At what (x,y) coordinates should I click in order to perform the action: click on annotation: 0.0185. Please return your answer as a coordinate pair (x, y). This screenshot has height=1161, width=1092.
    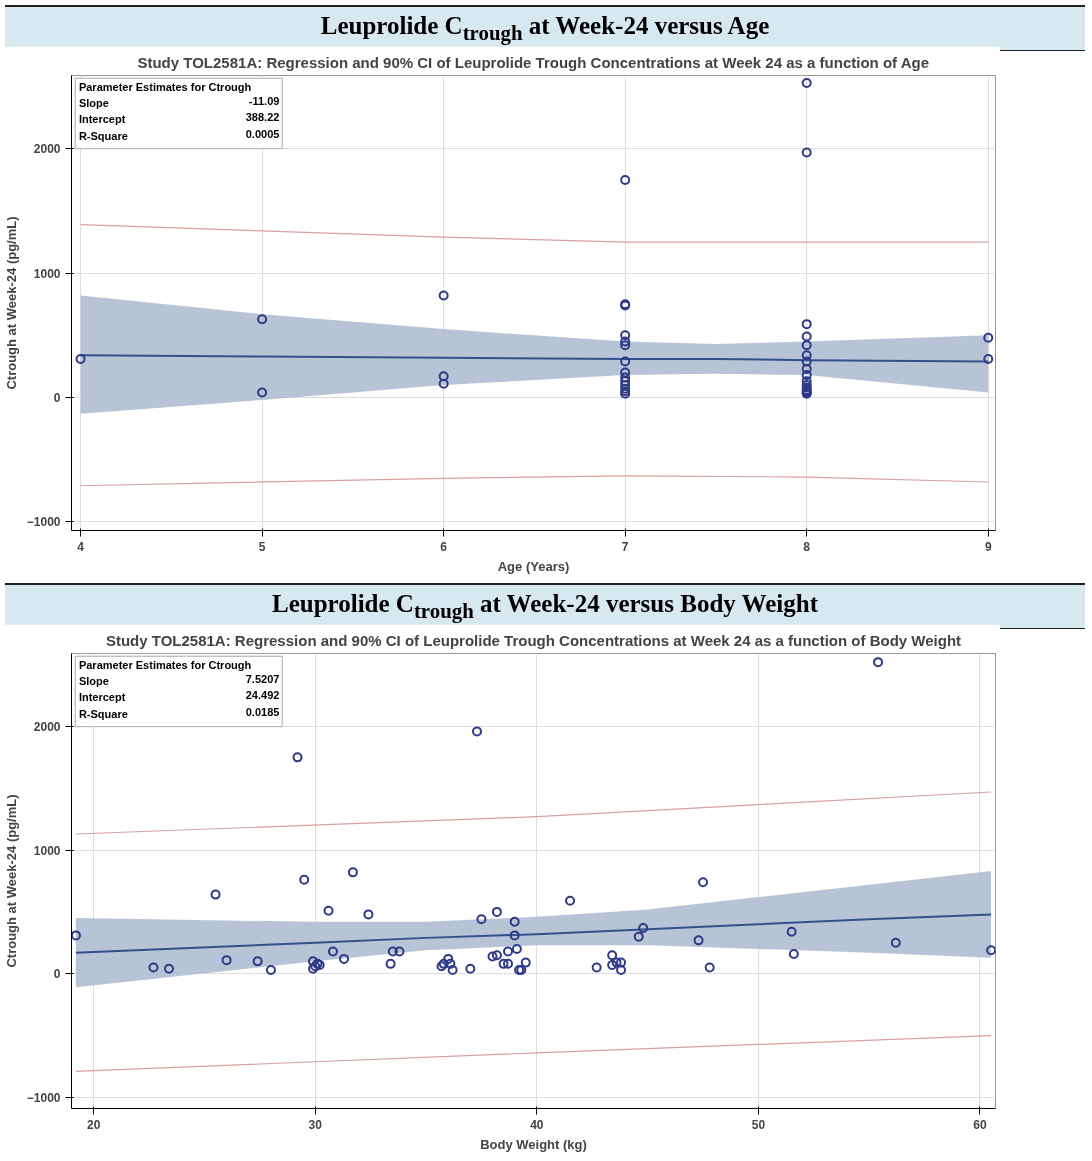
    Looking at the image, I should click on (262, 711).